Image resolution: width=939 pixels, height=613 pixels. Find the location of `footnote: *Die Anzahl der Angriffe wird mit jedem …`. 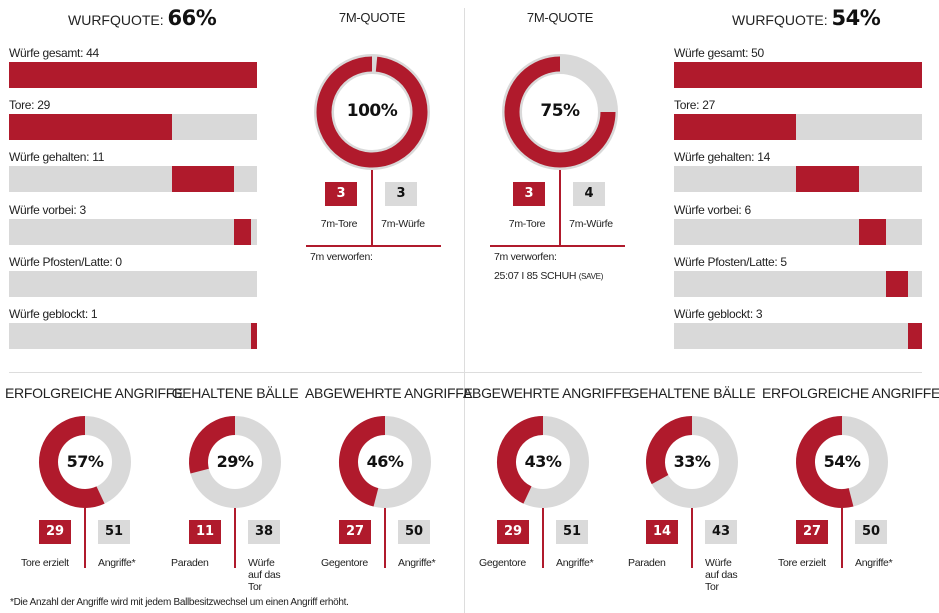

footnote: *Die Anzahl der Angriffe wird mit jedem … is located at coordinates (179, 602).